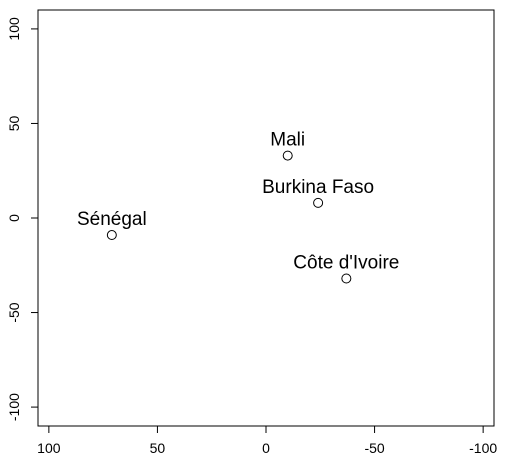 This screenshot has height=464, width=508. What do you see at coordinates (14, 312) in the screenshot?
I see `y-tick-label: -50` at bounding box center [14, 312].